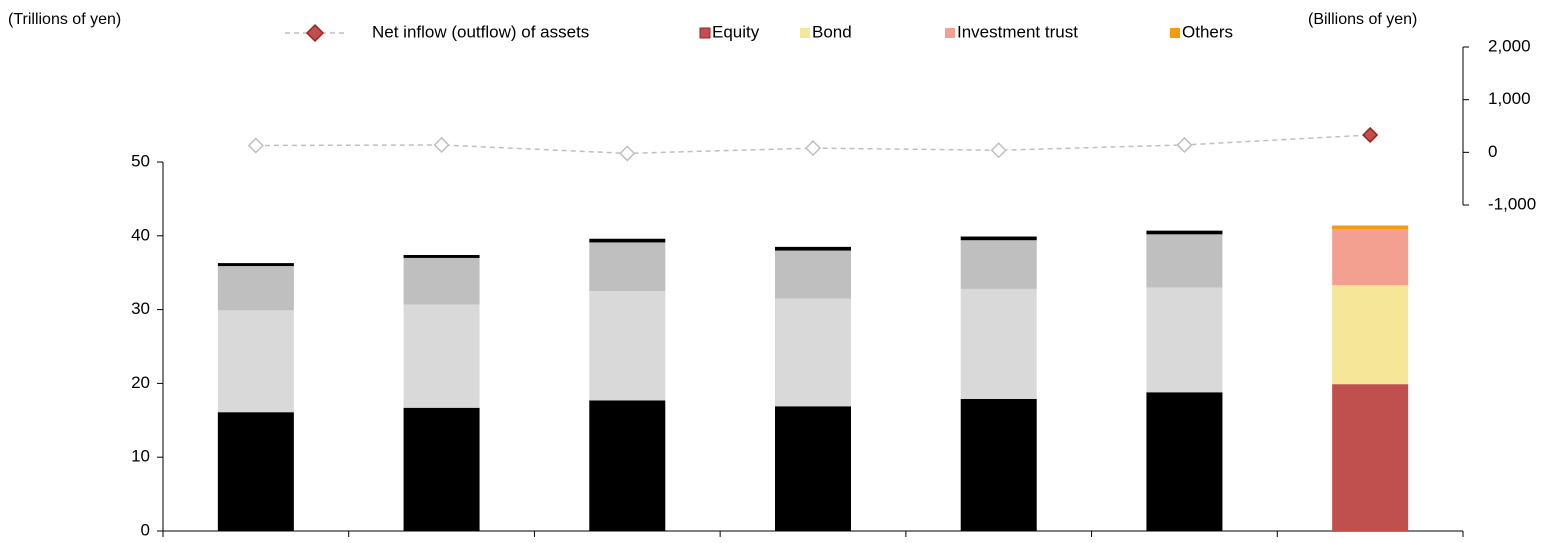 This screenshot has width=1555, height=543. I want to click on y2-axis-label: (Billions of yen), so click(1362, 19).